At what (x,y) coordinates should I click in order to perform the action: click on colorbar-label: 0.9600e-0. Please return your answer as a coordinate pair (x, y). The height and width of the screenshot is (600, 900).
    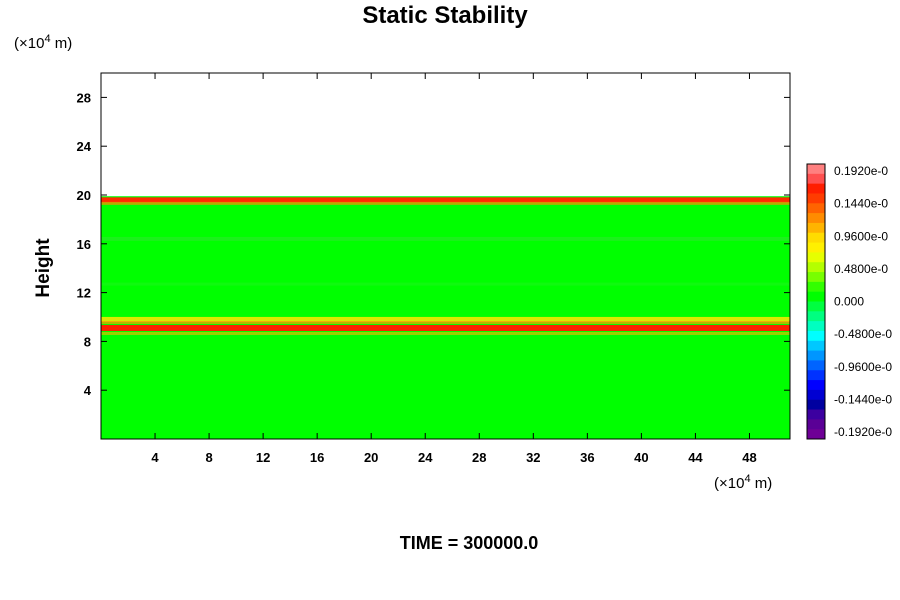
    Looking at the image, I should click on (861, 236).